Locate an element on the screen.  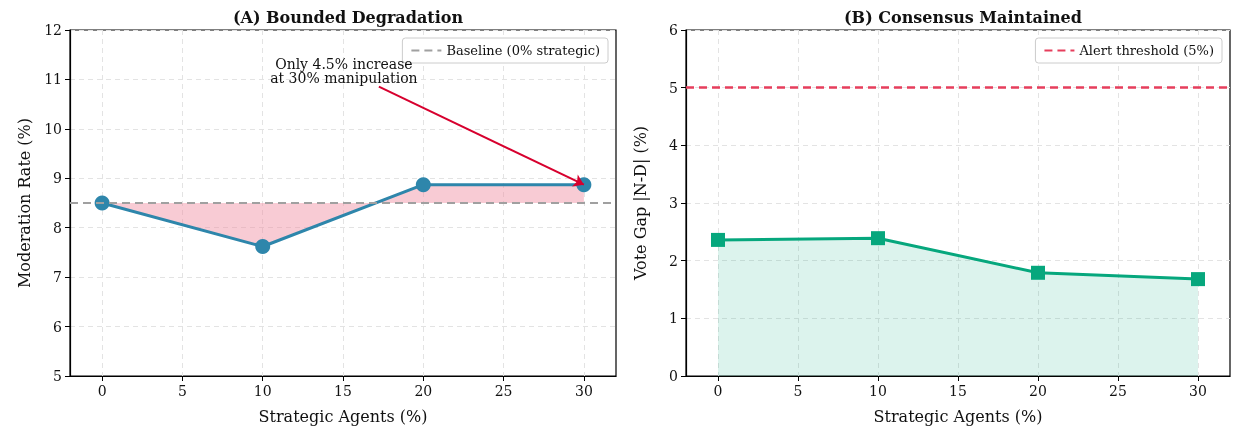
y-axis-title: Moderation Rate (%) is located at coordinates (24, 203).